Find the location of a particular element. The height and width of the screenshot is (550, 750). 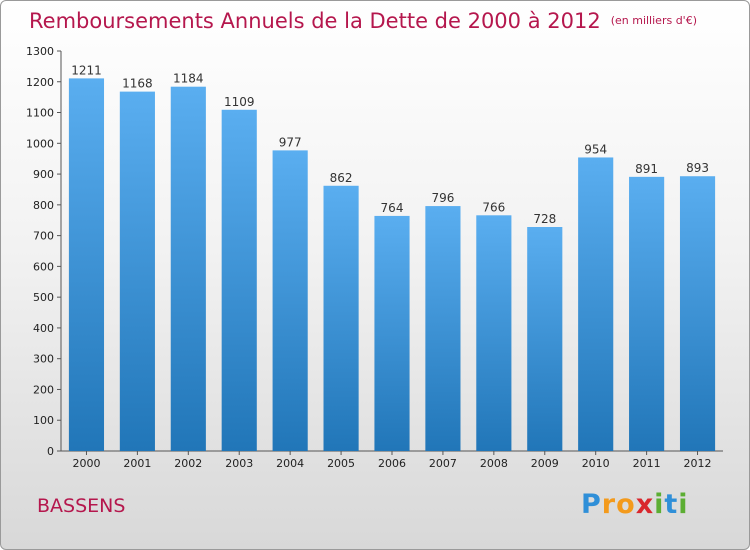

y-tick-label: 900 is located at coordinates (43, 174).